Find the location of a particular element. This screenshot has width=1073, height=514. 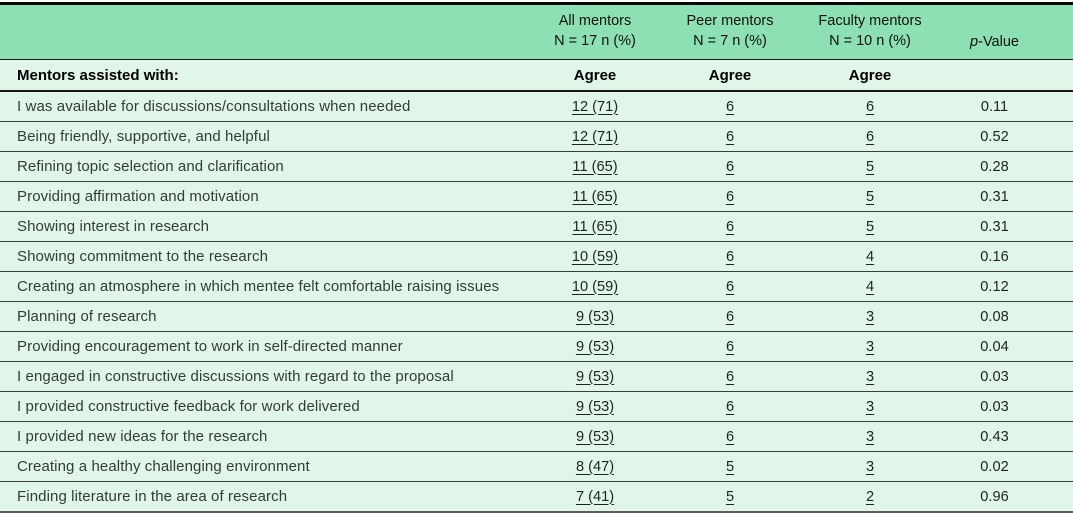

all-mentors-value-cell: 7 (41) is located at coordinates (595, 496).